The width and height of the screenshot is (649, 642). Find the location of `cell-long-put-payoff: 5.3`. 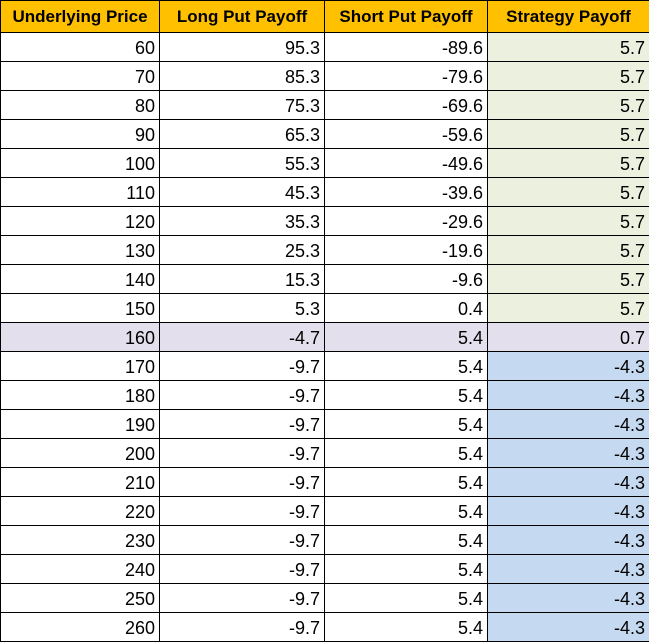

cell-long-put-payoff: 5.3 is located at coordinates (242, 308).